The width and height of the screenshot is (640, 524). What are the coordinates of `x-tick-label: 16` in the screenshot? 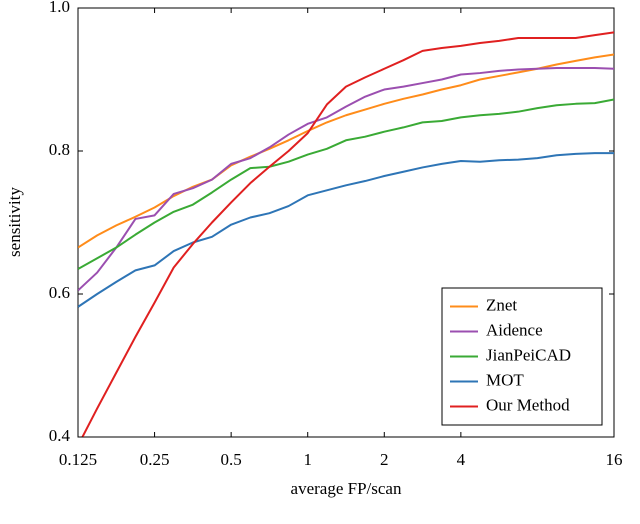 It's located at (614, 459).